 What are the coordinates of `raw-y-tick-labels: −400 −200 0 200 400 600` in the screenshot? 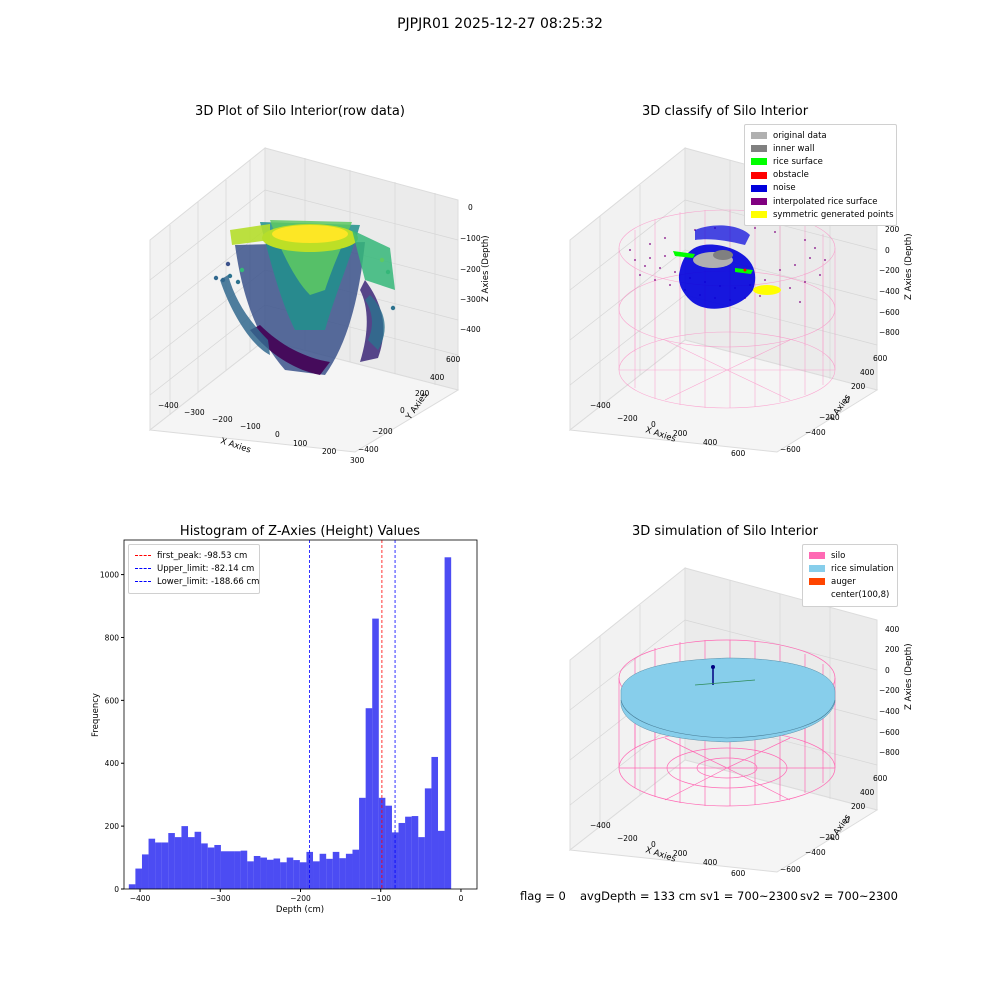 It's located at (409, 404).